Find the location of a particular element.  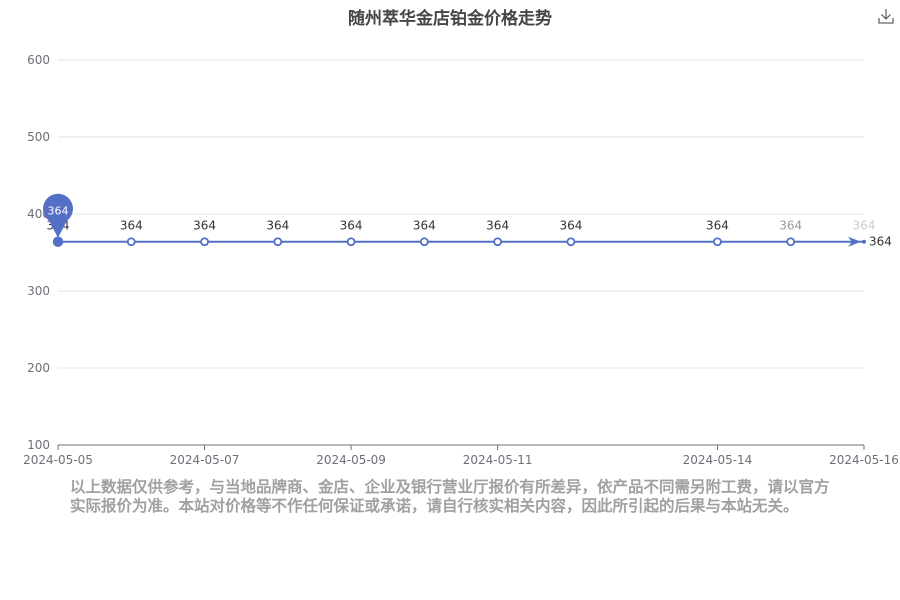

end-label: 364 is located at coordinates (880, 242).